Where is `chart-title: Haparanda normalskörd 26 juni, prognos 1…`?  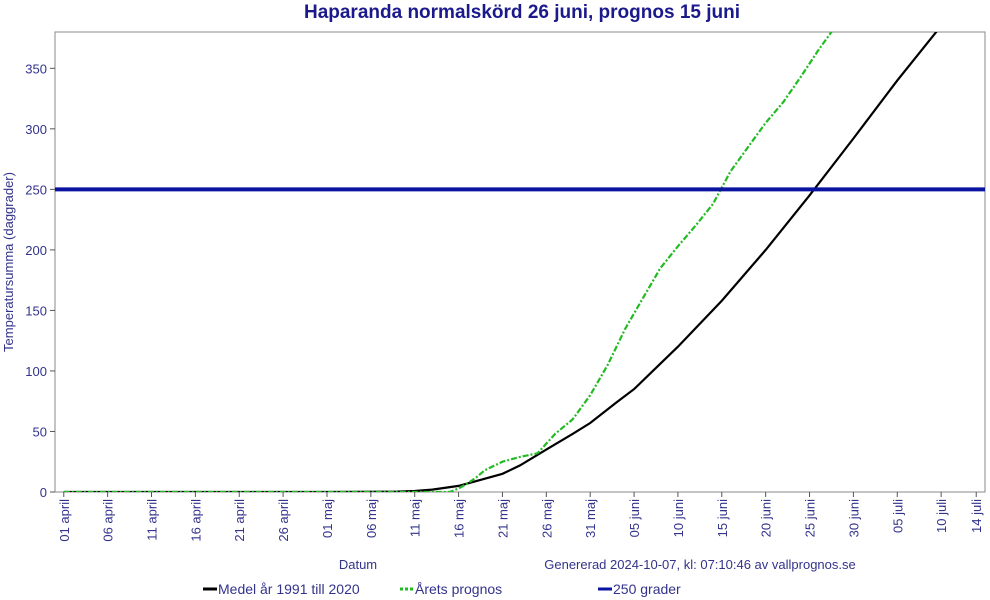
chart-title: Haparanda normalskörd 26 juni, prognos 1… is located at coordinates (522, 12).